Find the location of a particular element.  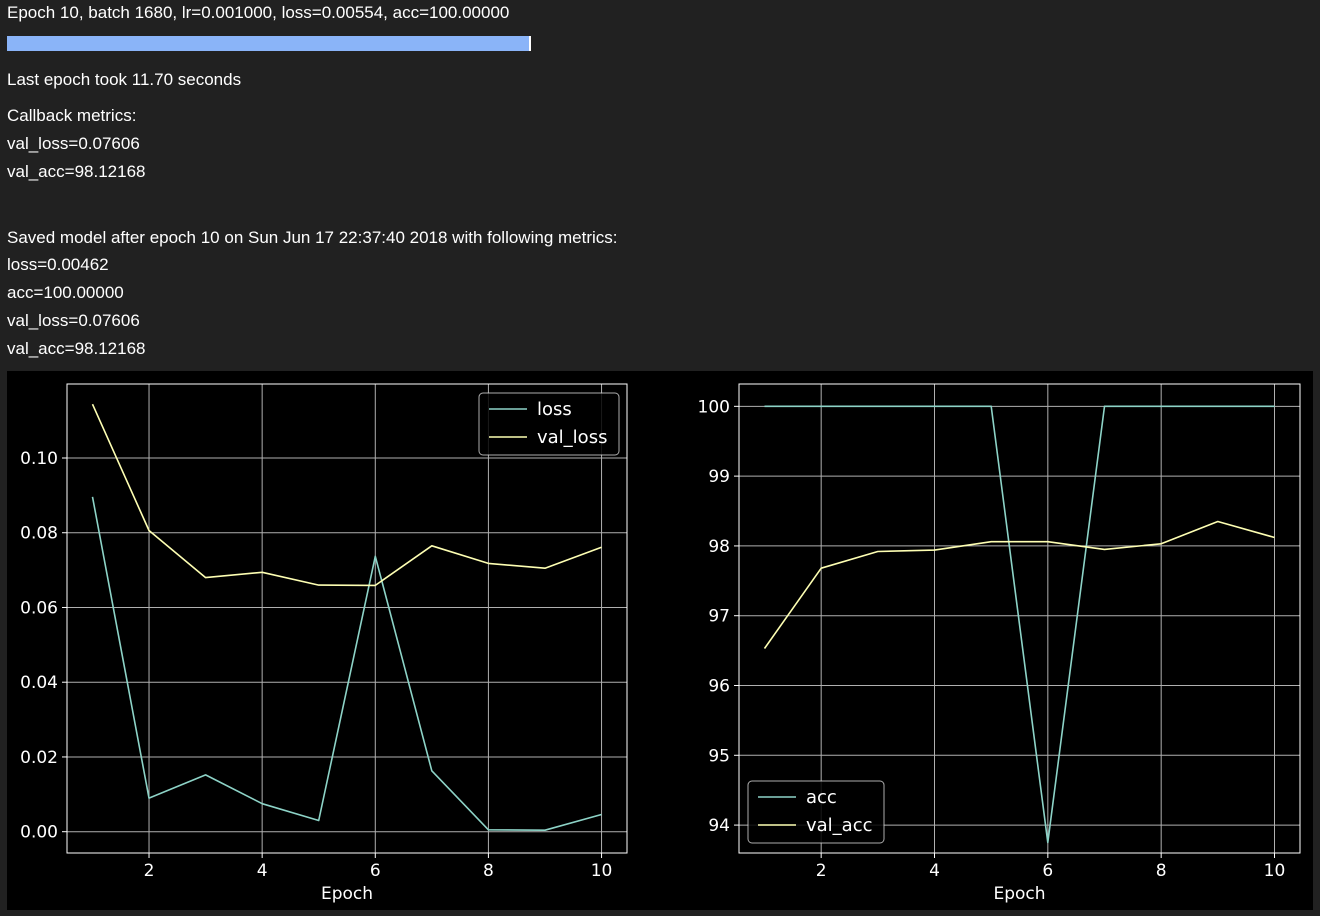

progress-fill is located at coordinates (269, 43).